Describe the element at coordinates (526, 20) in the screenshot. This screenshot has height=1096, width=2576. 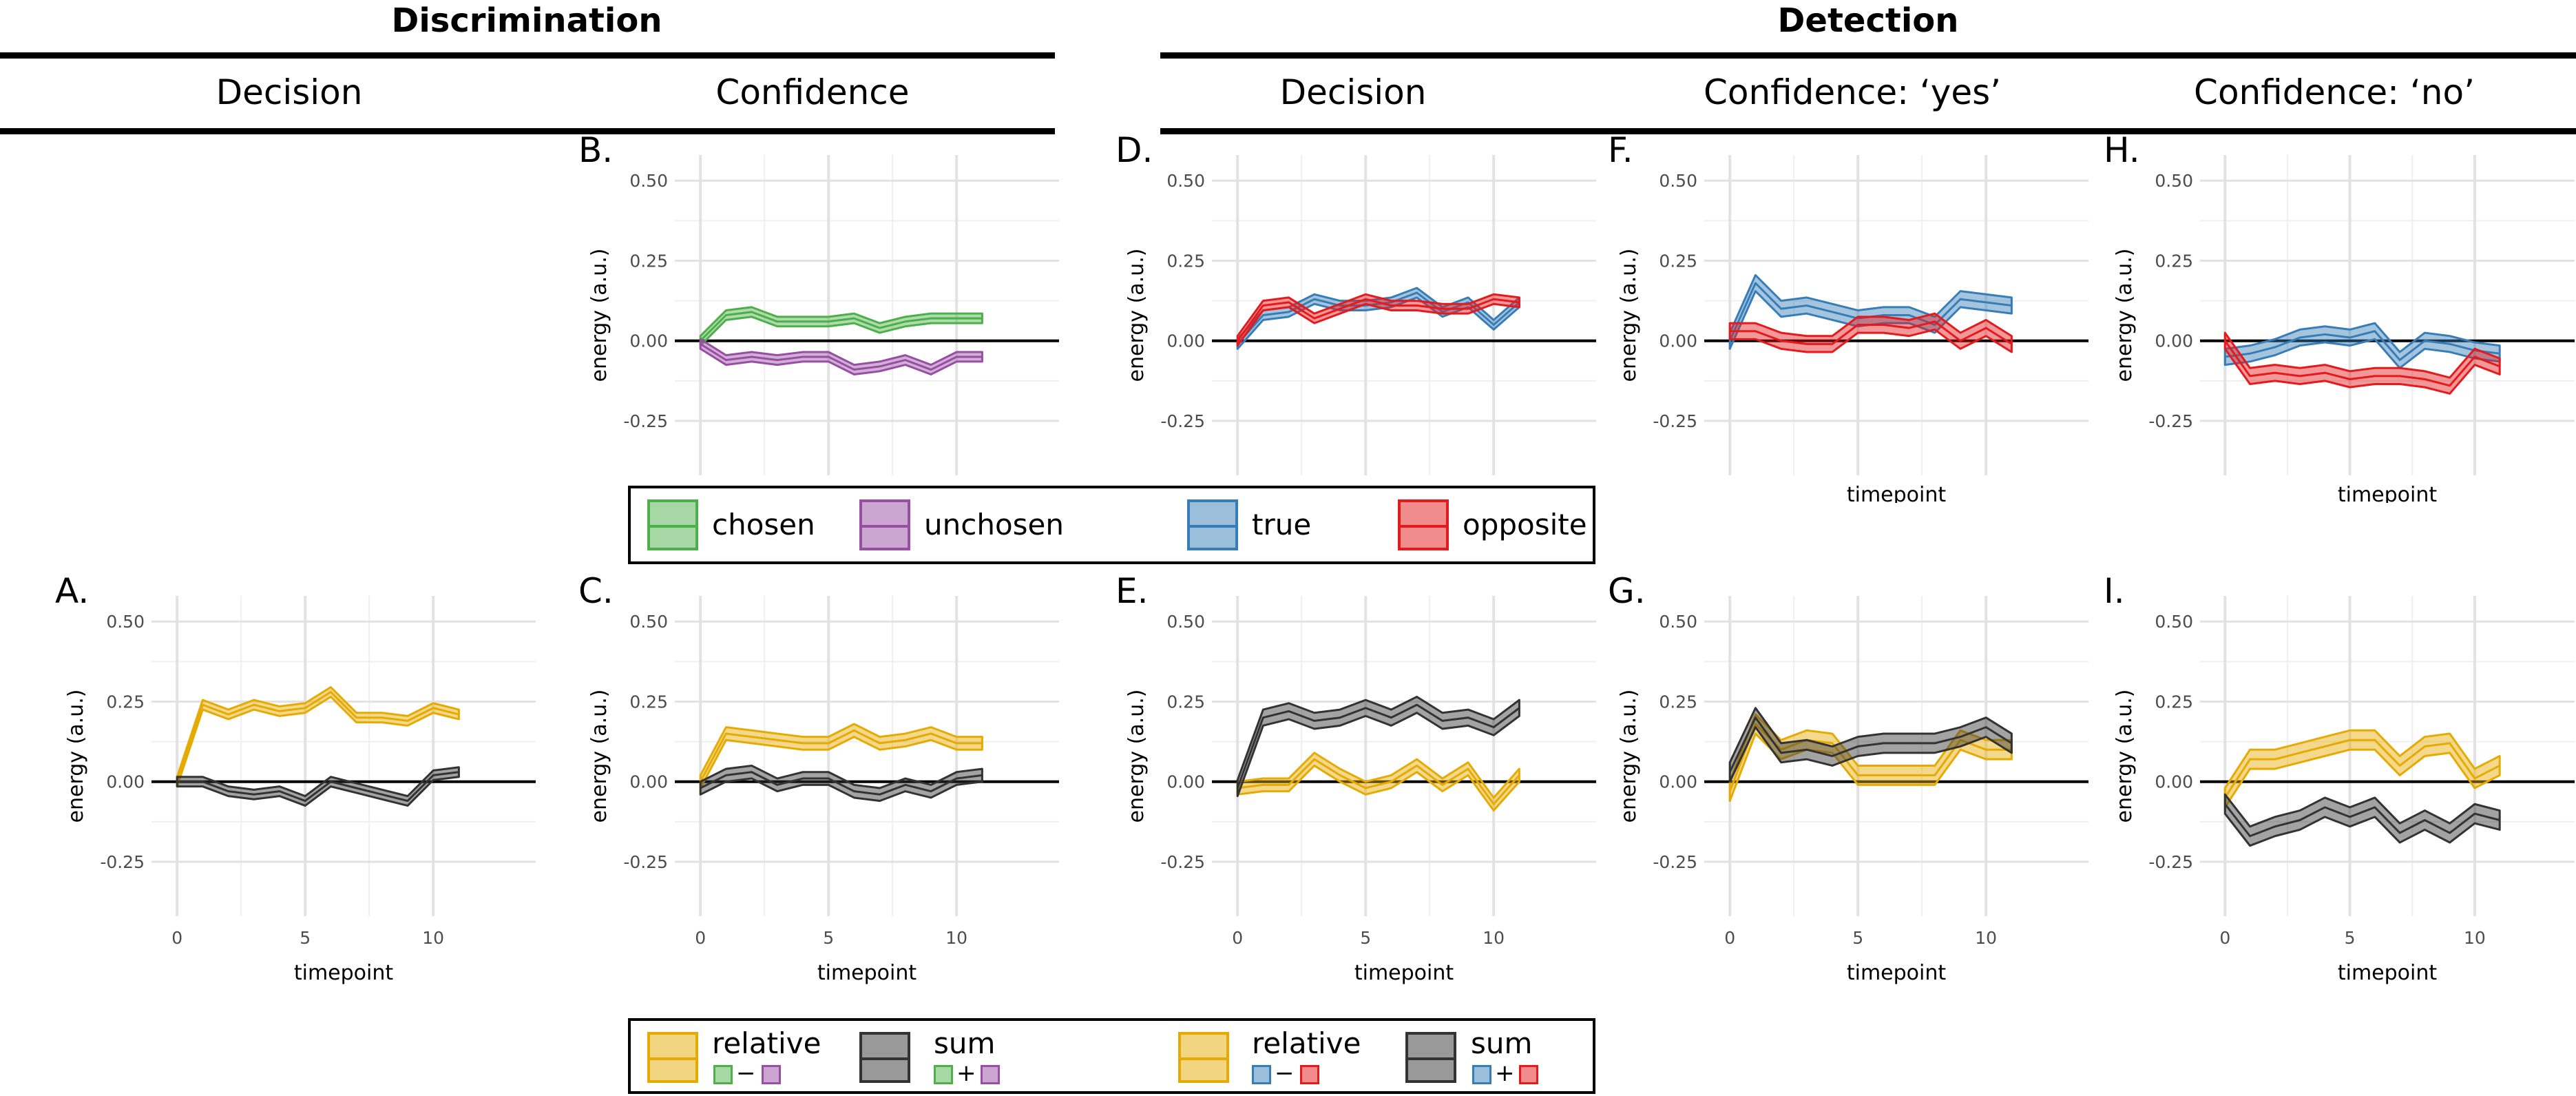
I see `section-title-discrimination: Discrimination` at that location.